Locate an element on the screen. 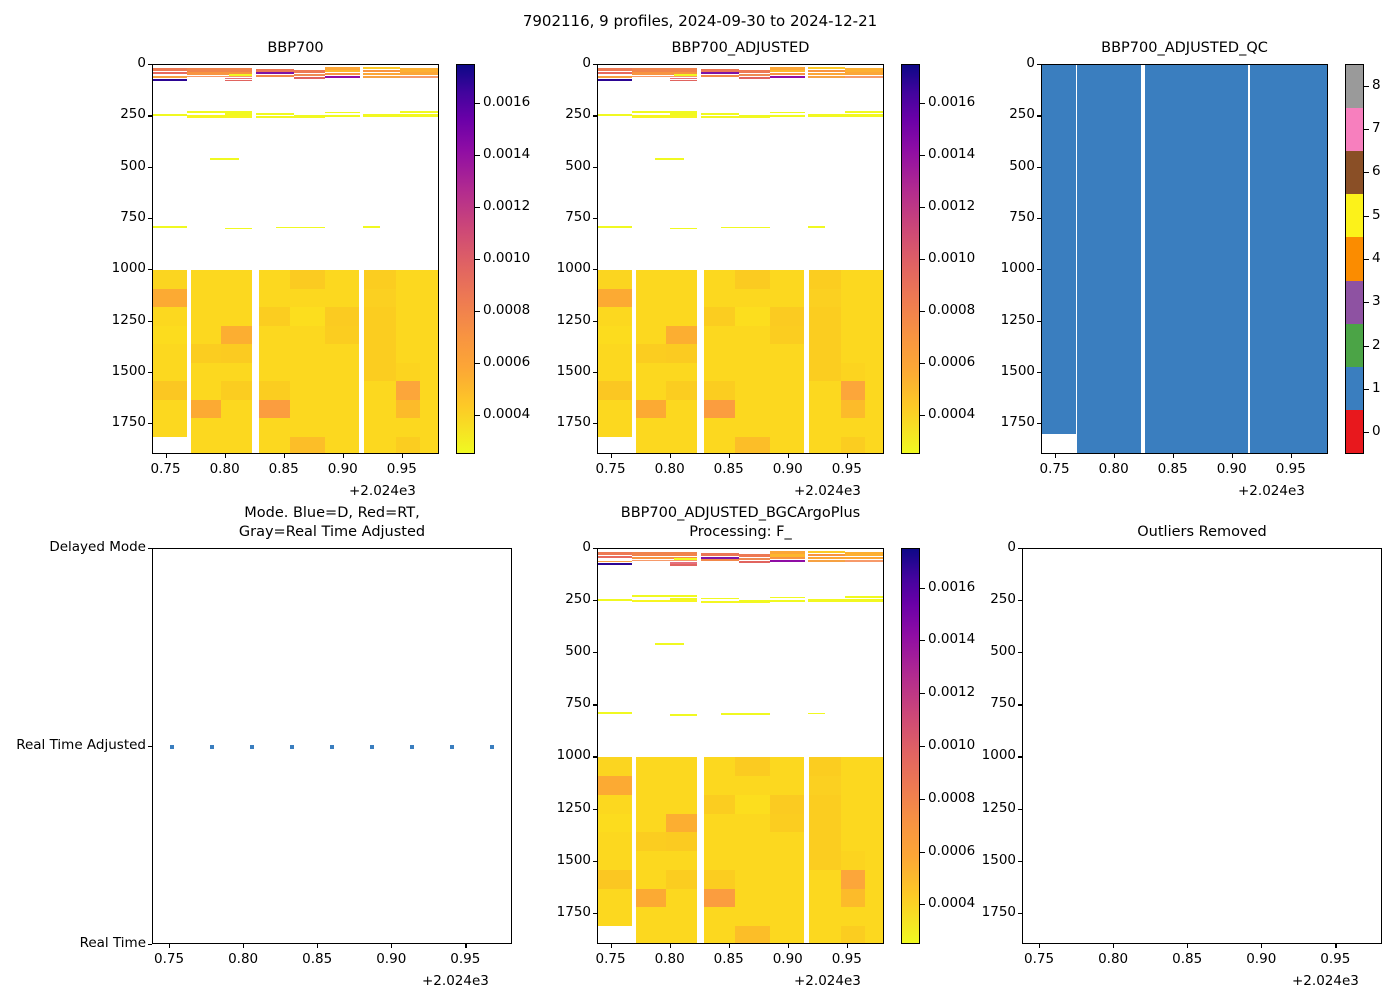 Image resolution: width=1400 pixels, height=1000 pixels. colorbar-tick-label: 0.0008 is located at coordinates (952, 310).